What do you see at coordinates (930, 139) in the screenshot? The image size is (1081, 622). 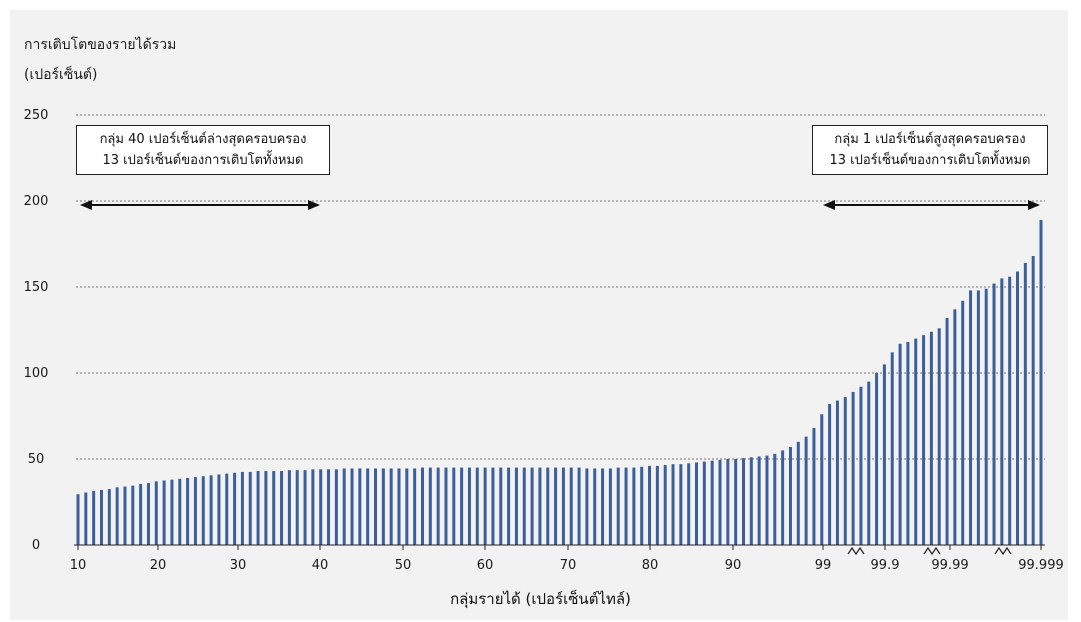 I see `top-1-annotation-line1: กลุ่ม 1 เปอร์เซ็นต์สูงสุดครอบครอง` at bounding box center [930, 139].